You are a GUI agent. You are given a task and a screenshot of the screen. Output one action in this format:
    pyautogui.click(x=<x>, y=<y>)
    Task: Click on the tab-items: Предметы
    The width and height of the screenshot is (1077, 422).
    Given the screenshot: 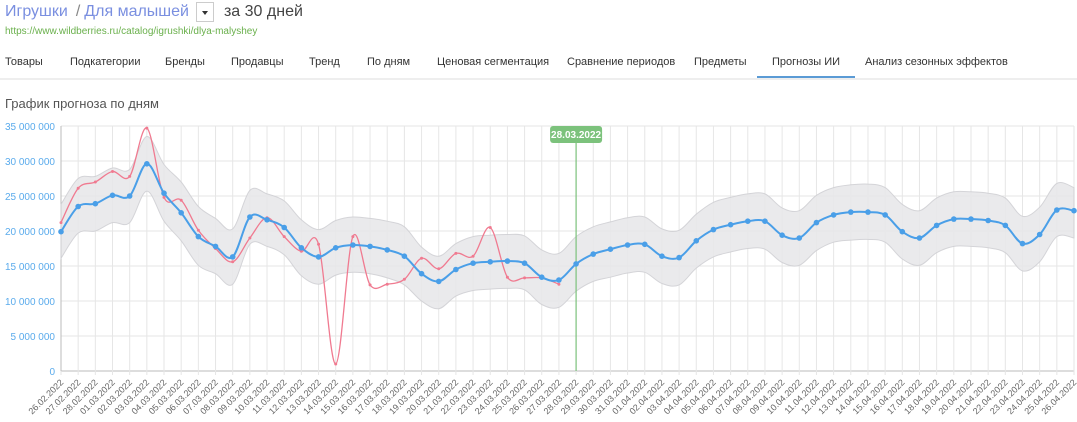 What is the action you would take?
    pyautogui.click(x=720, y=62)
    